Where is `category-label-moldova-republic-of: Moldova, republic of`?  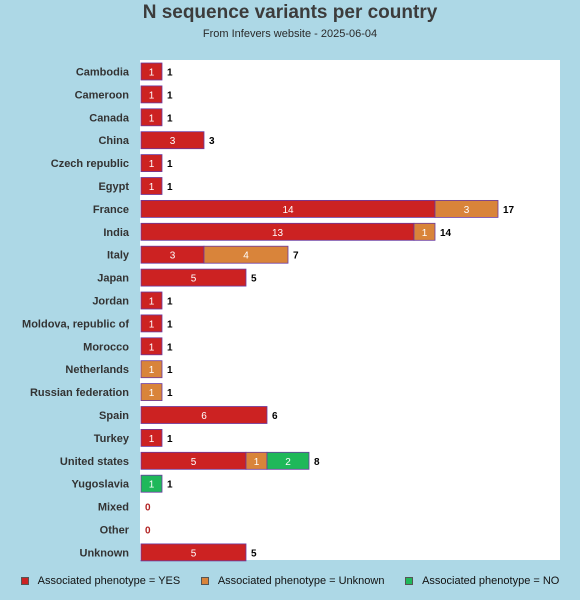 category-label-moldova-republic-of: Moldova, republic of is located at coordinates (75, 324).